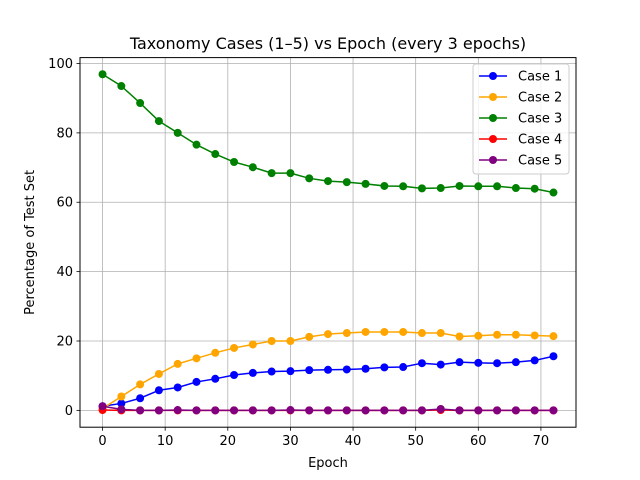  Describe the element at coordinates (540, 161) in the screenshot. I see `legend-label: Case 5` at that location.